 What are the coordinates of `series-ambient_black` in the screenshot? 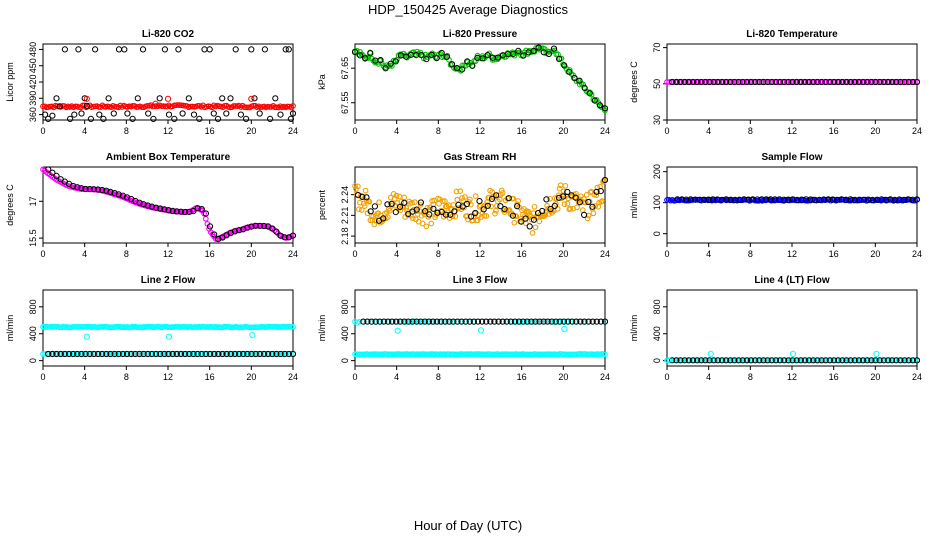 It's located at (170, 204).